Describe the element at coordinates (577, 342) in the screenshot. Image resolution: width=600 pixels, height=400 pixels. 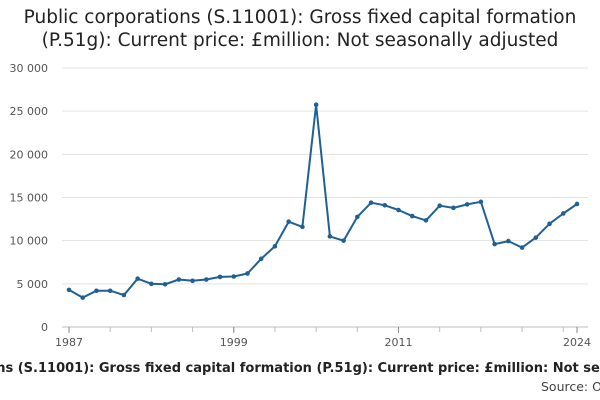
I see `x-tick-label: 2024` at that location.